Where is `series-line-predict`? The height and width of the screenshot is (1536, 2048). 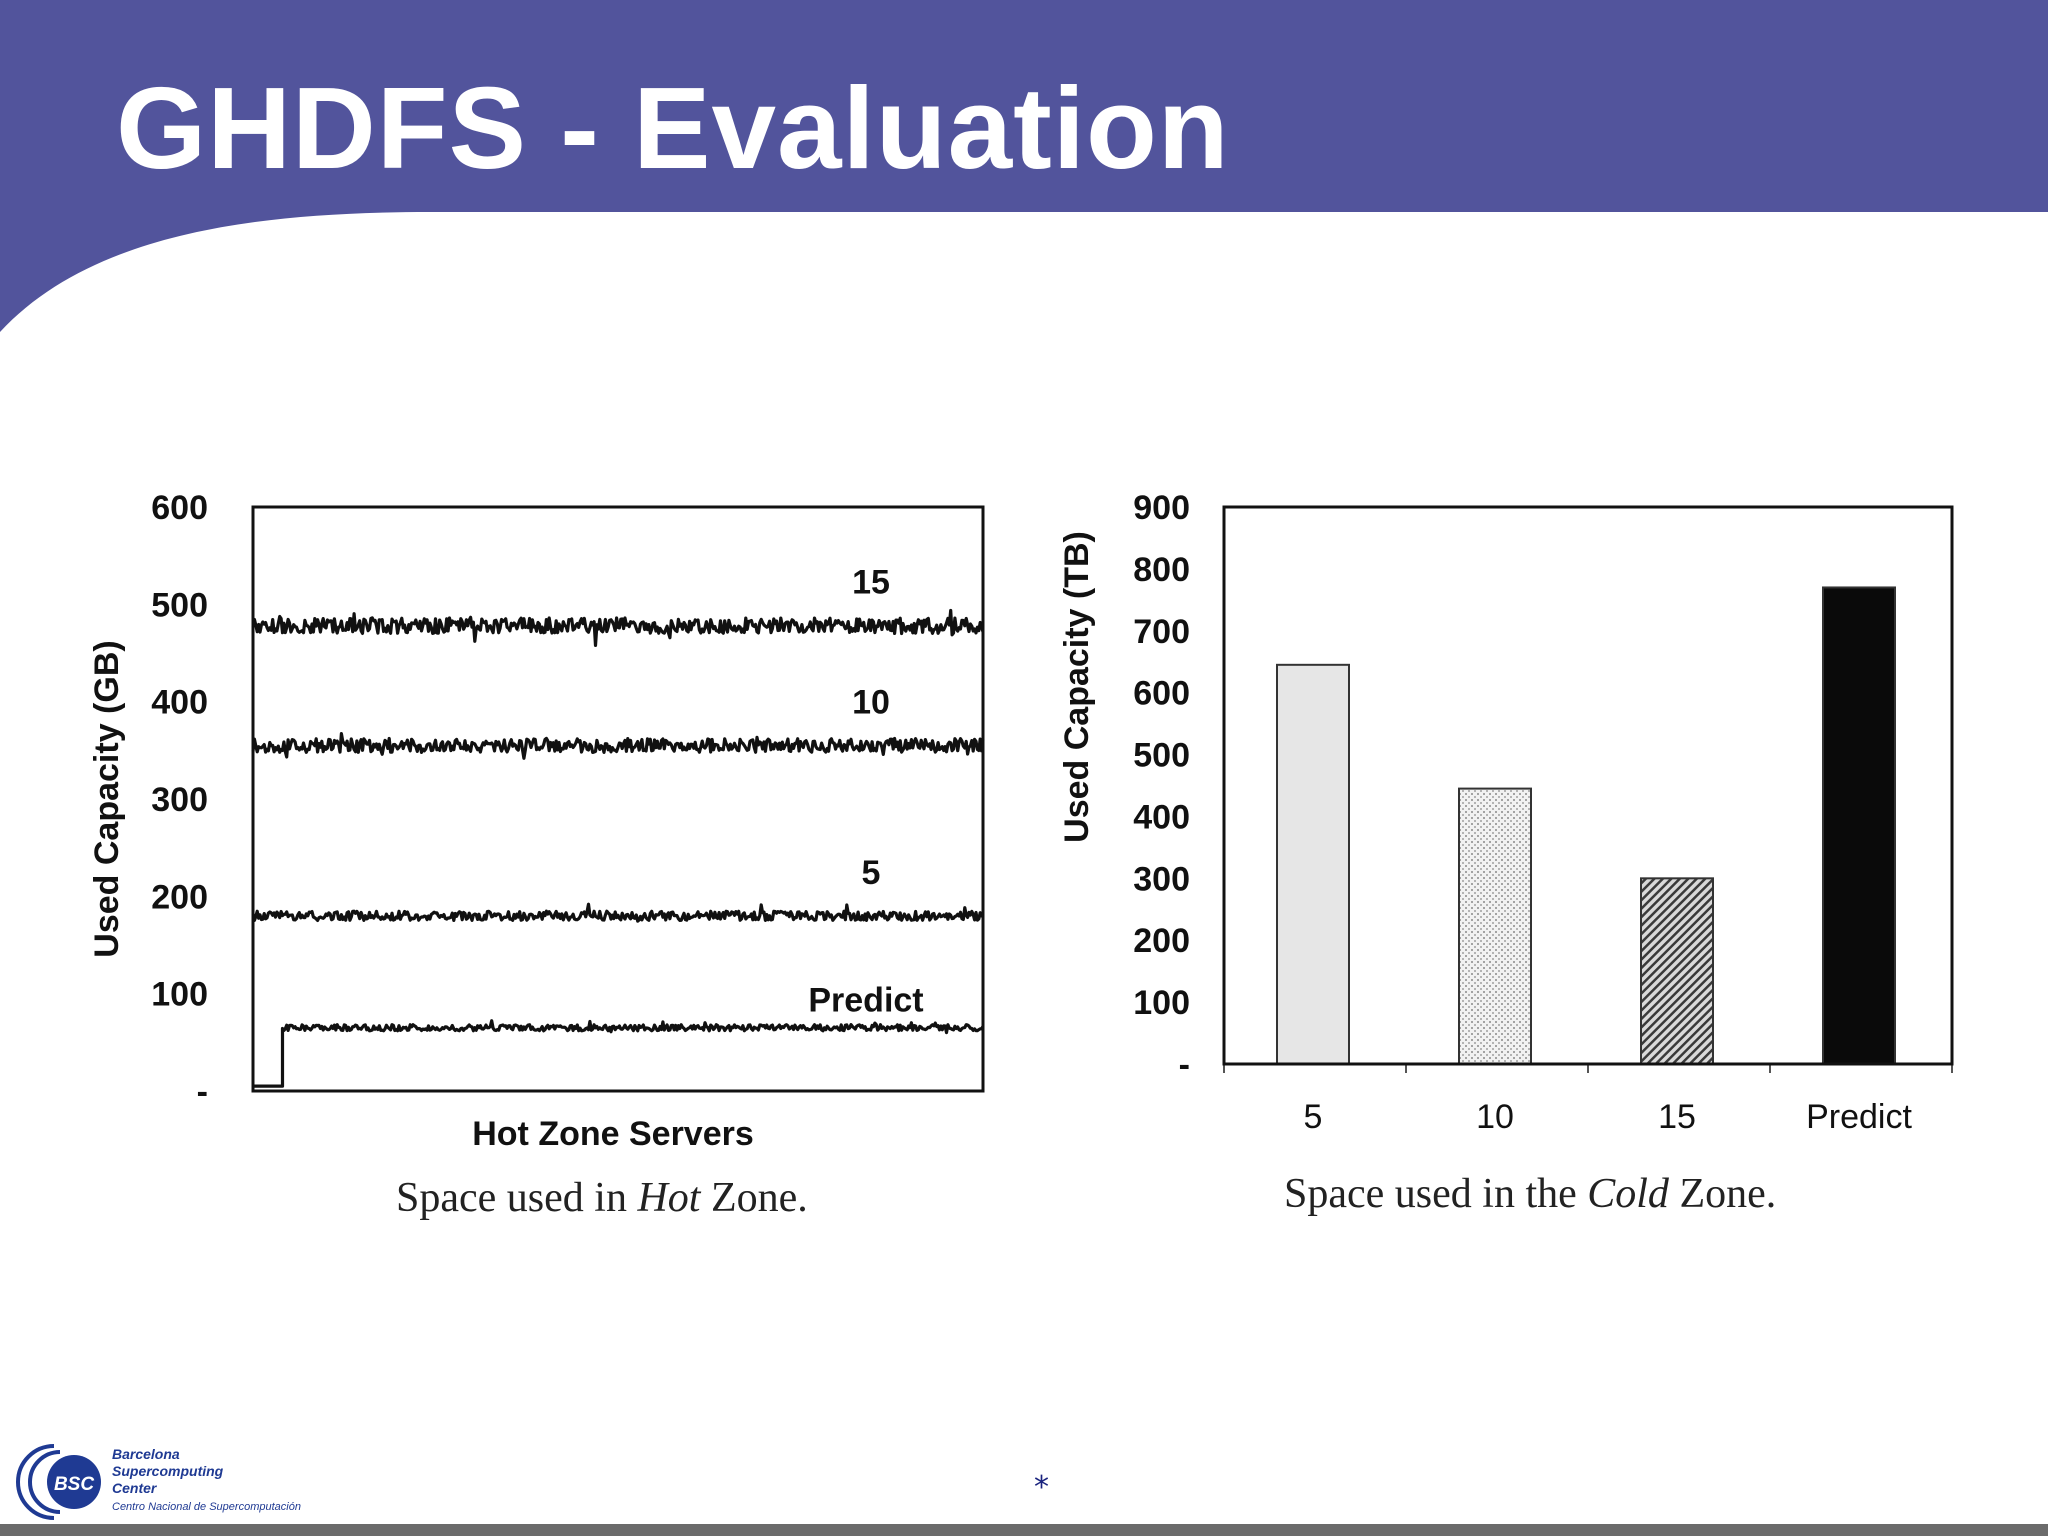
series-line-predict is located at coordinates (618, 1053).